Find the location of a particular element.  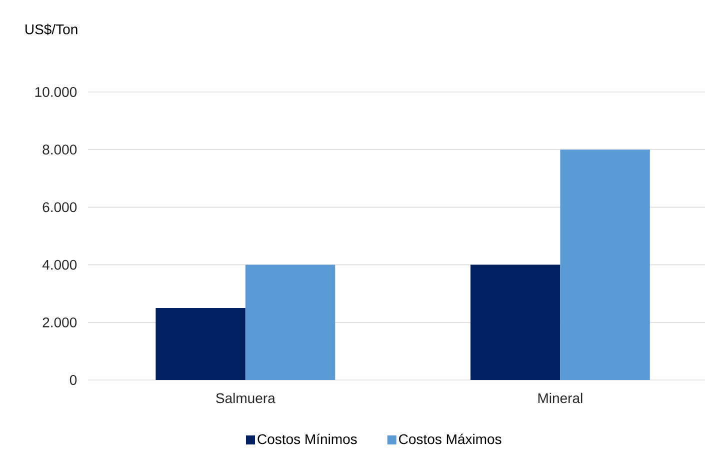

y-tick-label: 10.000 is located at coordinates (56, 92).